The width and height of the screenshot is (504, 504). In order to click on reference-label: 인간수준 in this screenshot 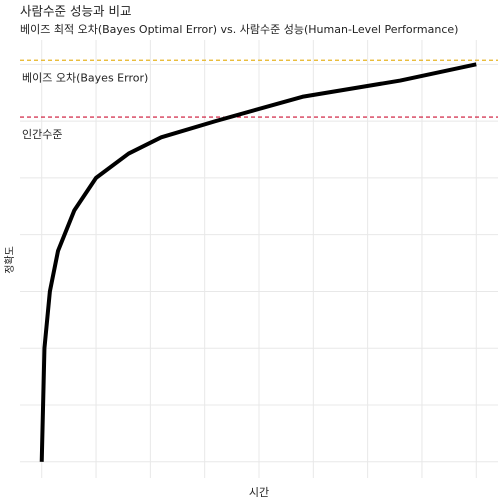, I will do `click(42, 134)`.